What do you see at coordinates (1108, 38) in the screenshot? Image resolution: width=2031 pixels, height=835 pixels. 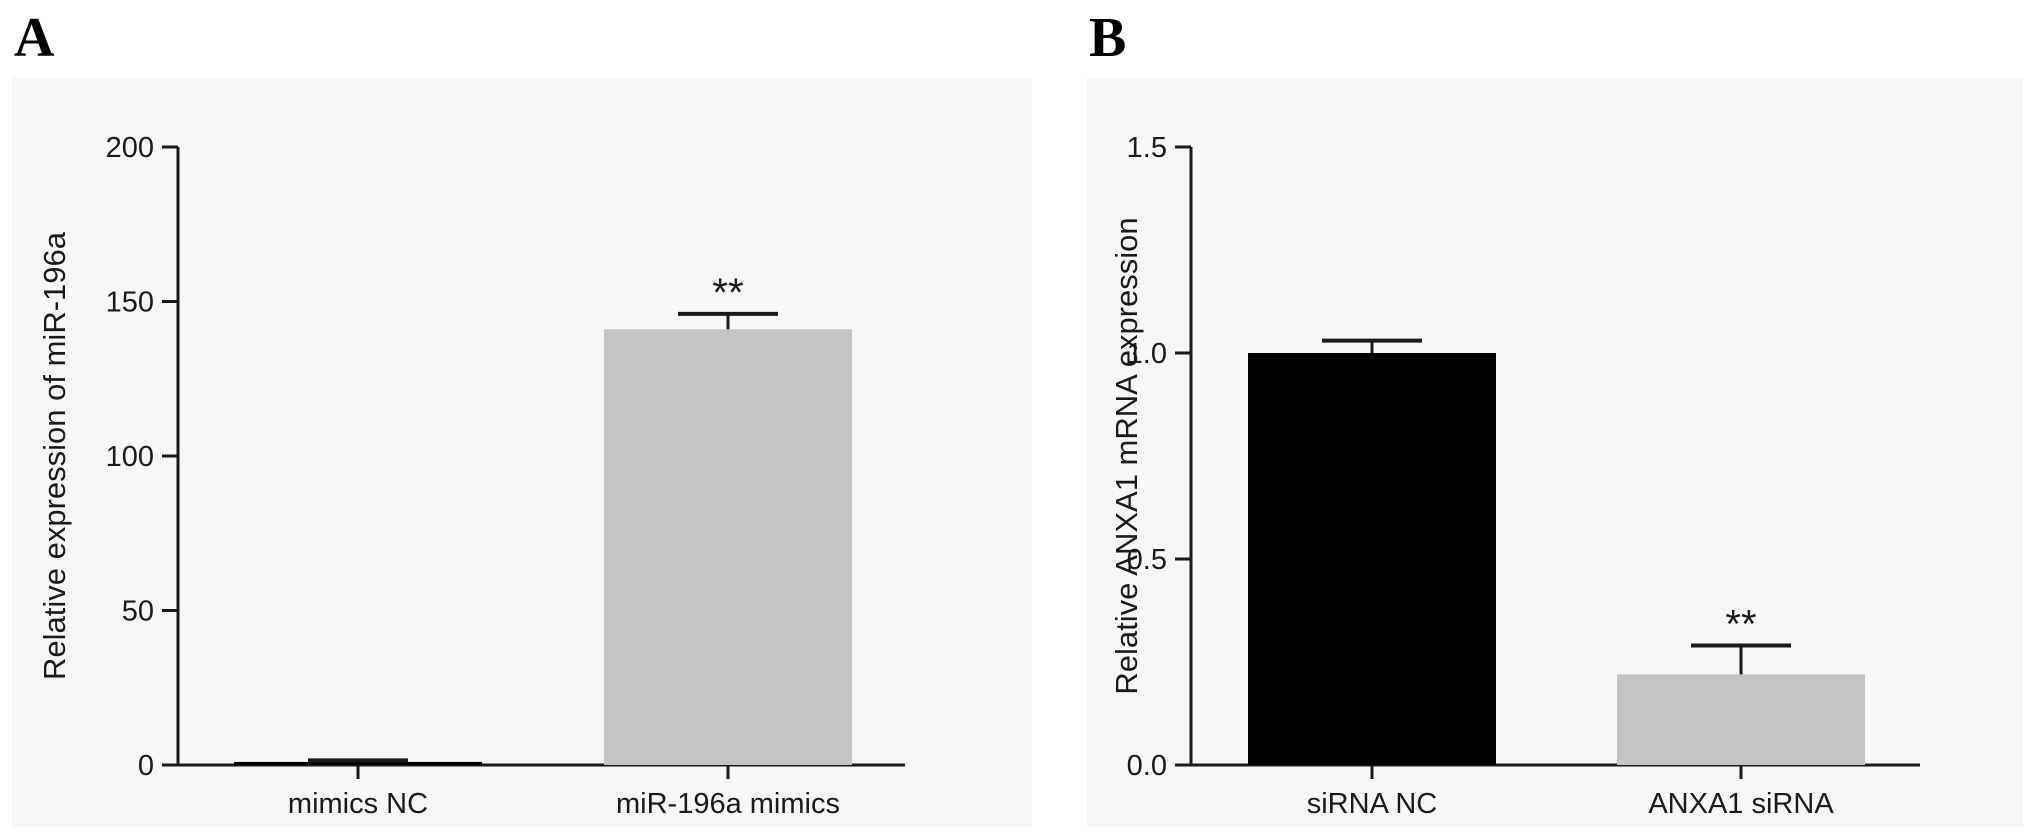 I see `panel-label: B` at bounding box center [1108, 38].